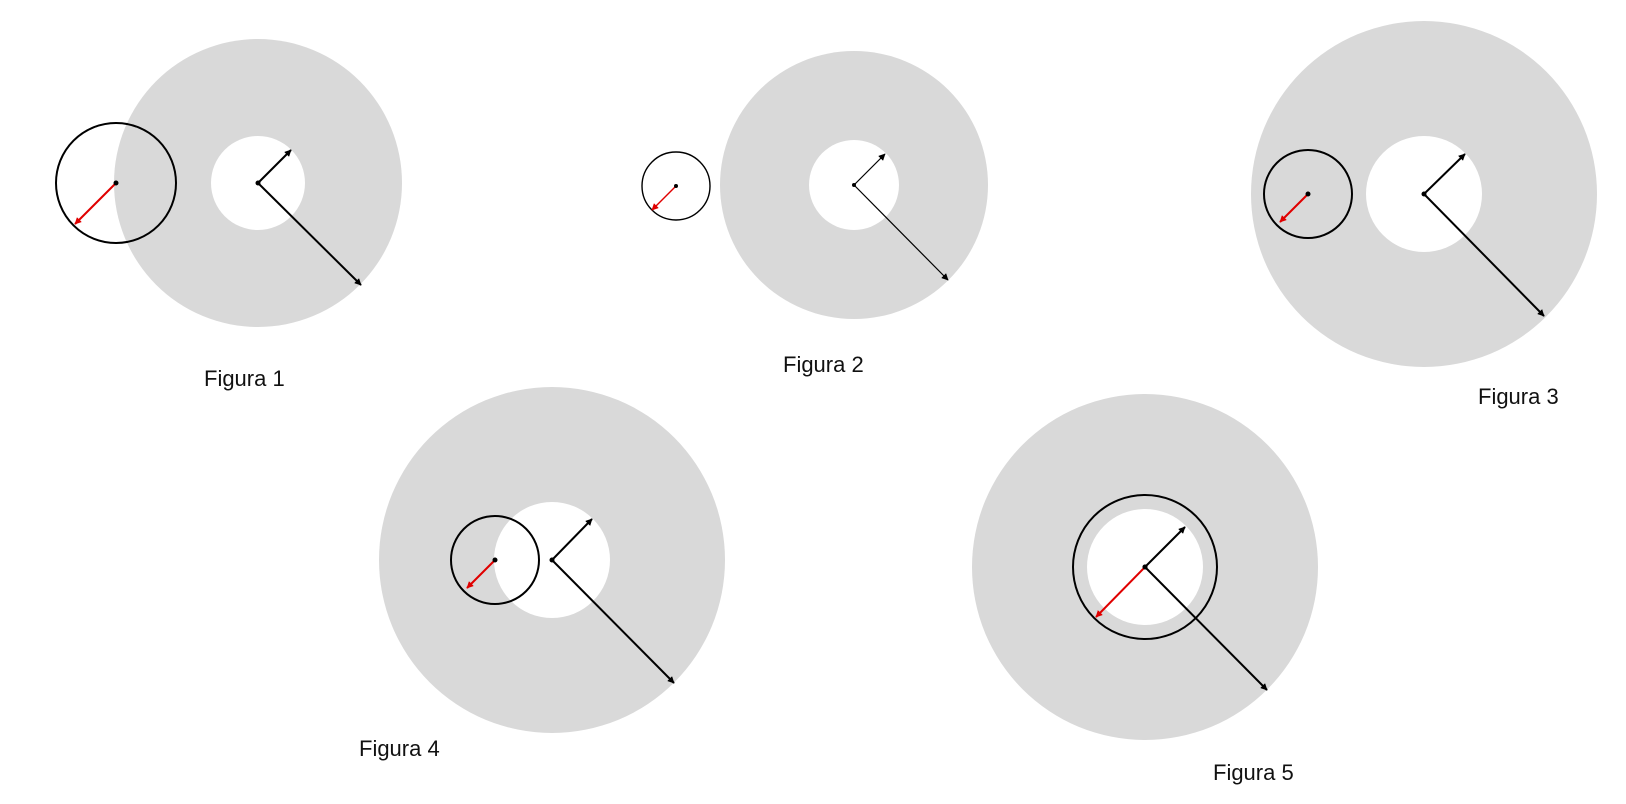 The height and width of the screenshot is (804, 1626). I want to click on figure-3-caption: Figura 3, so click(1518, 396).